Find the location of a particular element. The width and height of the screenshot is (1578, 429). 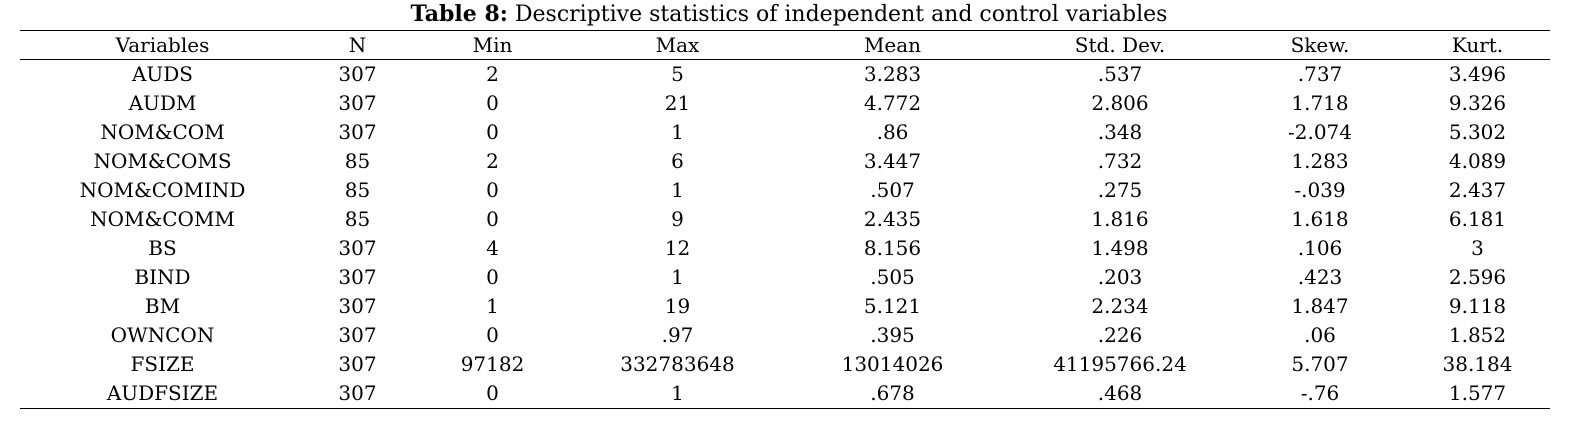

cell-skew: .06 is located at coordinates (1320, 335).